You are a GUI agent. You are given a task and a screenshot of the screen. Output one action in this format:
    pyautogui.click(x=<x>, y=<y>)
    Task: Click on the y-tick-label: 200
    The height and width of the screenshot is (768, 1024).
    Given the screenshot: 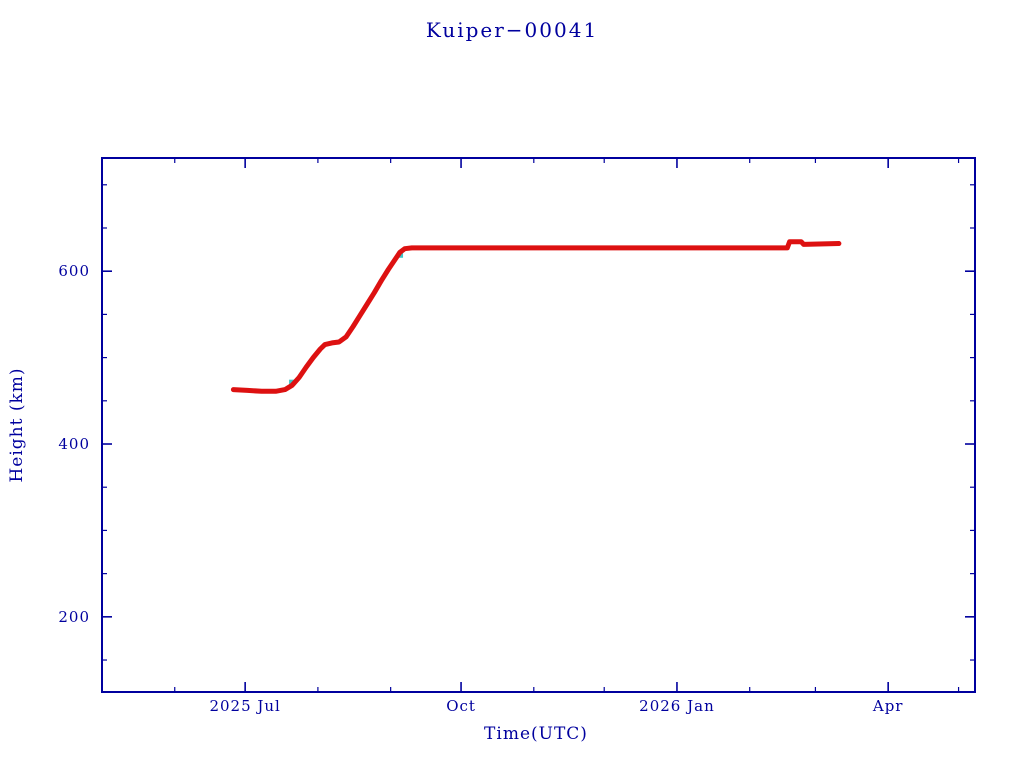 What is the action you would take?
    pyautogui.click(x=74, y=617)
    